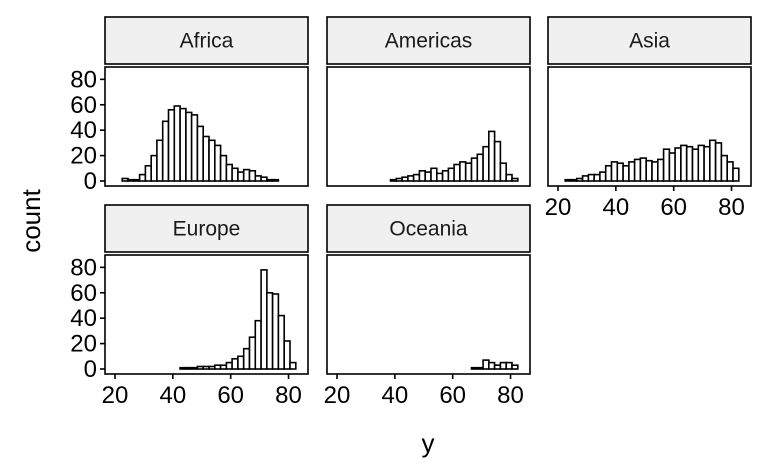  I want to click on facet-panel-americas: Americas, so click(428, 101).